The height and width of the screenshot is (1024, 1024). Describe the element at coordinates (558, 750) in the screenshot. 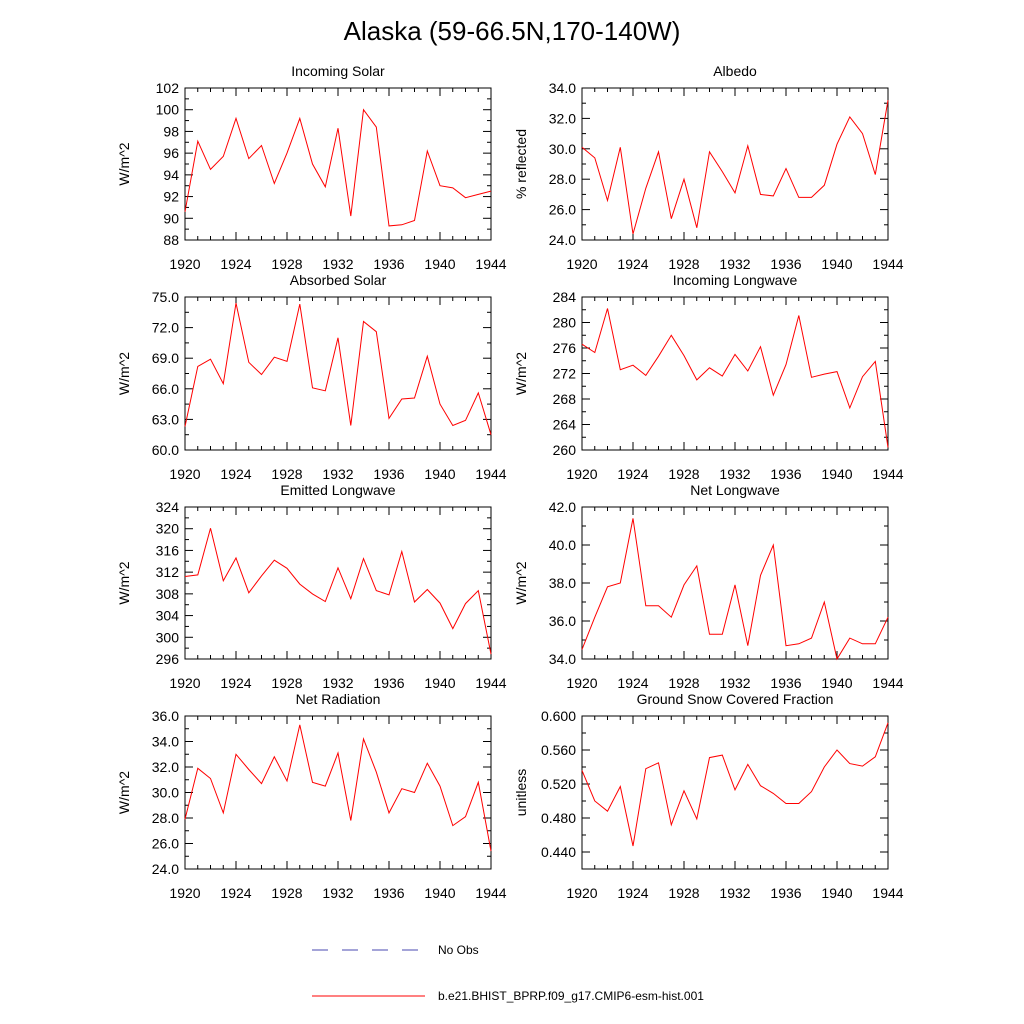

I see `y-tick-label: 0.560` at that location.